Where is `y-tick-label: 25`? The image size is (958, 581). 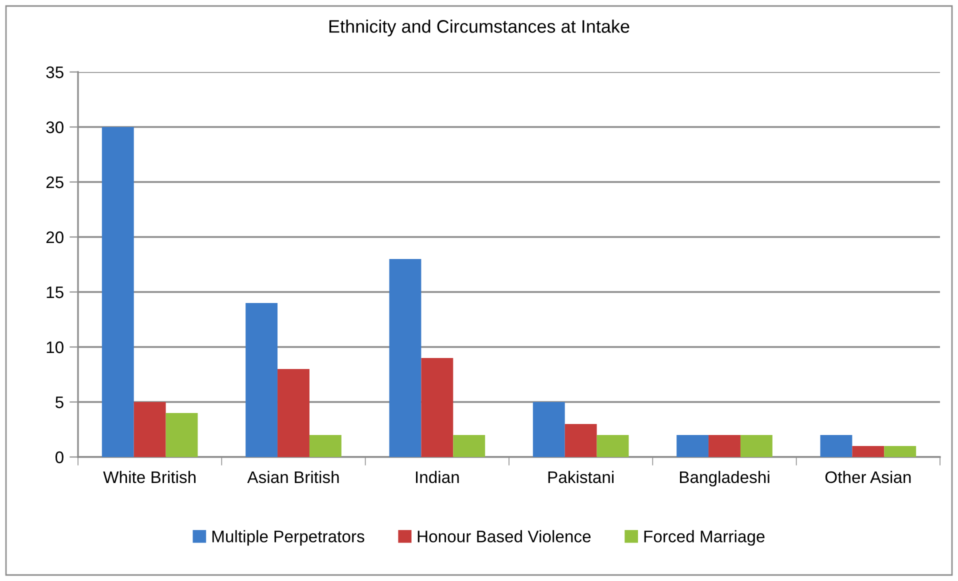
y-tick-label: 25 is located at coordinates (55, 182).